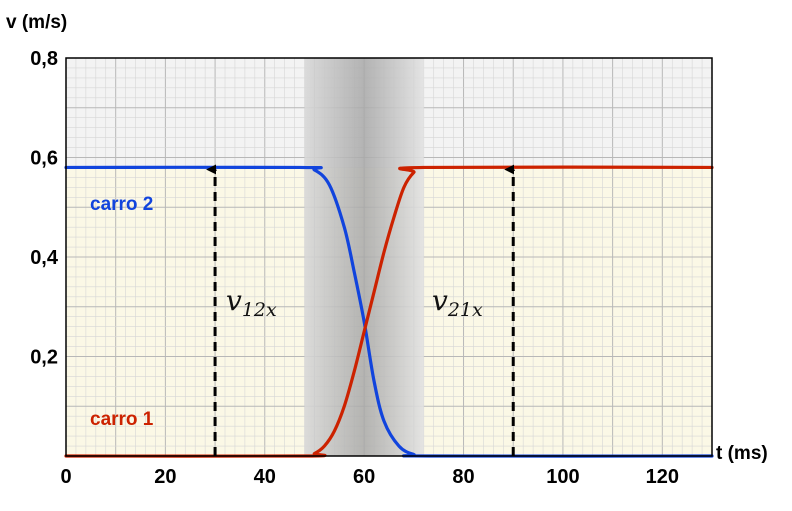  I want to click on x-tick-label: 80, so click(463, 477).